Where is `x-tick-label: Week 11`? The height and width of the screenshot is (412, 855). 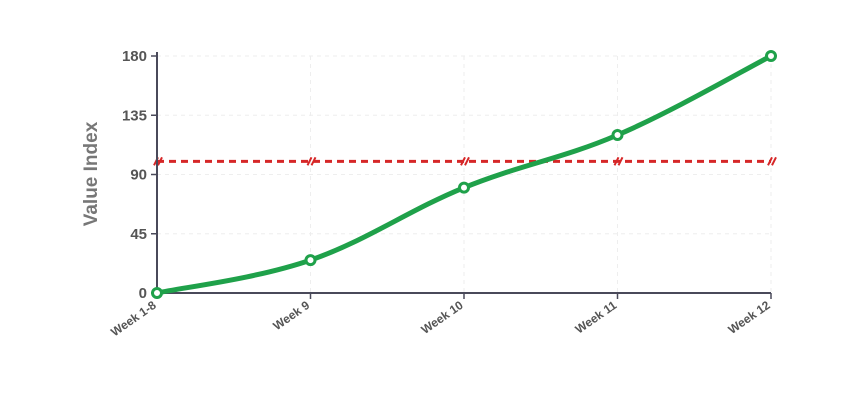
x-tick-label: Week 11 is located at coordinates (596, 317).